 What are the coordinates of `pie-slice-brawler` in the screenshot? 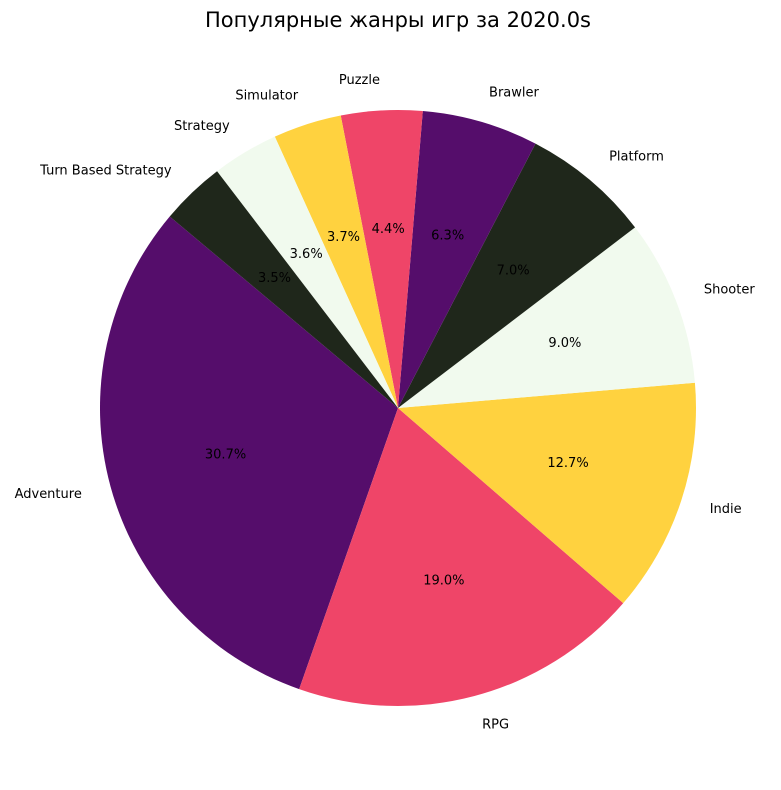 It's located at (467, 259).